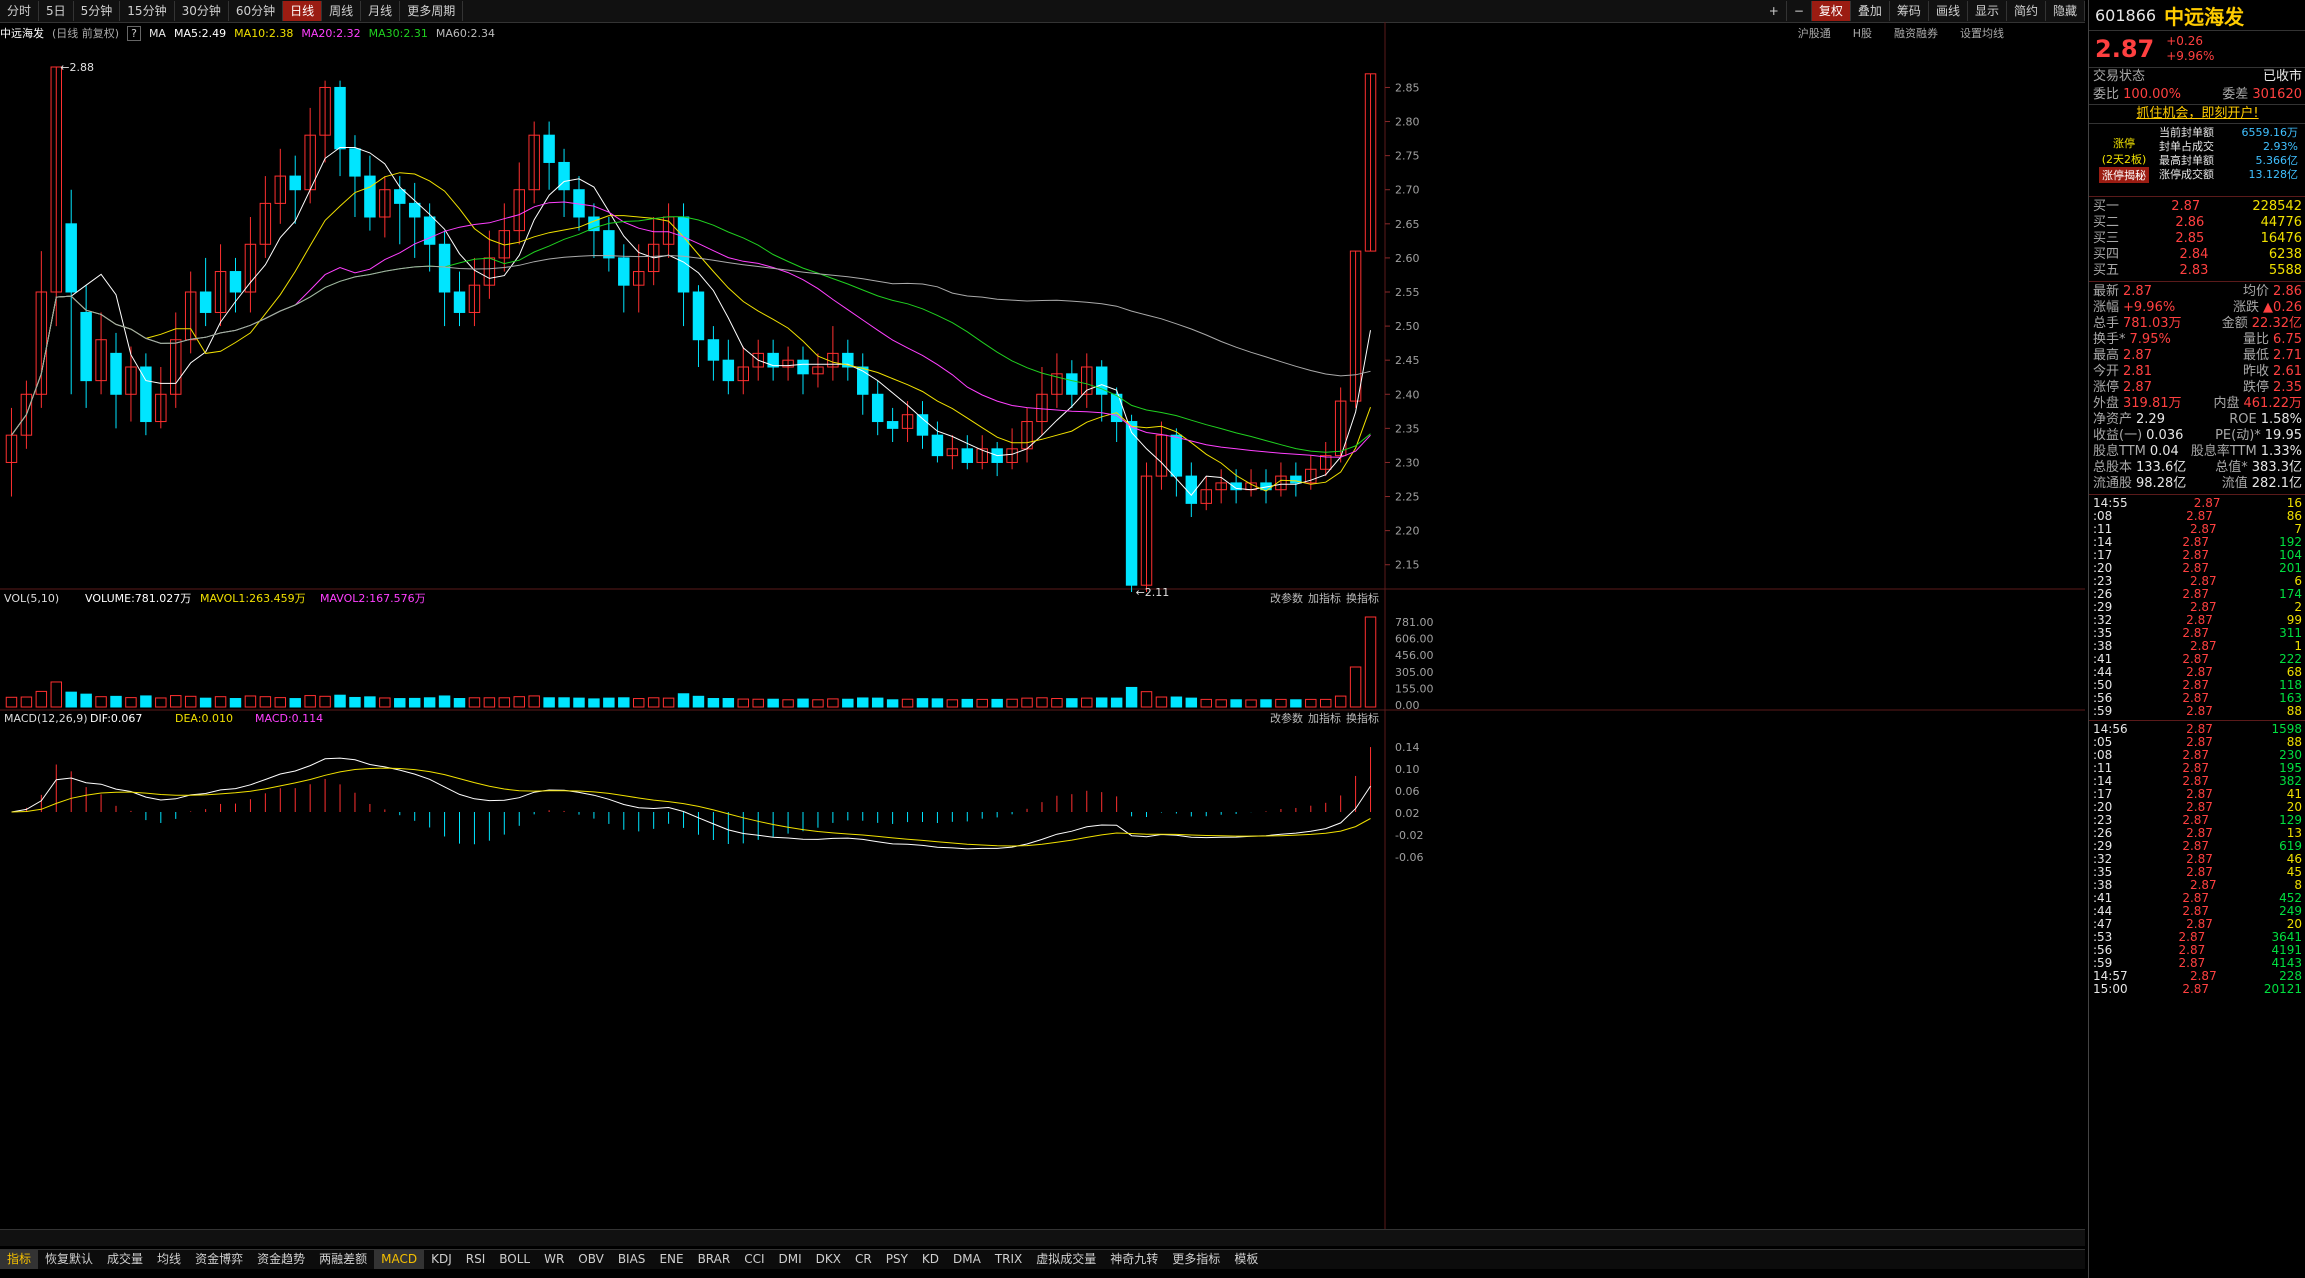  I want to click on period-tab: 周线, so click(342, 11).